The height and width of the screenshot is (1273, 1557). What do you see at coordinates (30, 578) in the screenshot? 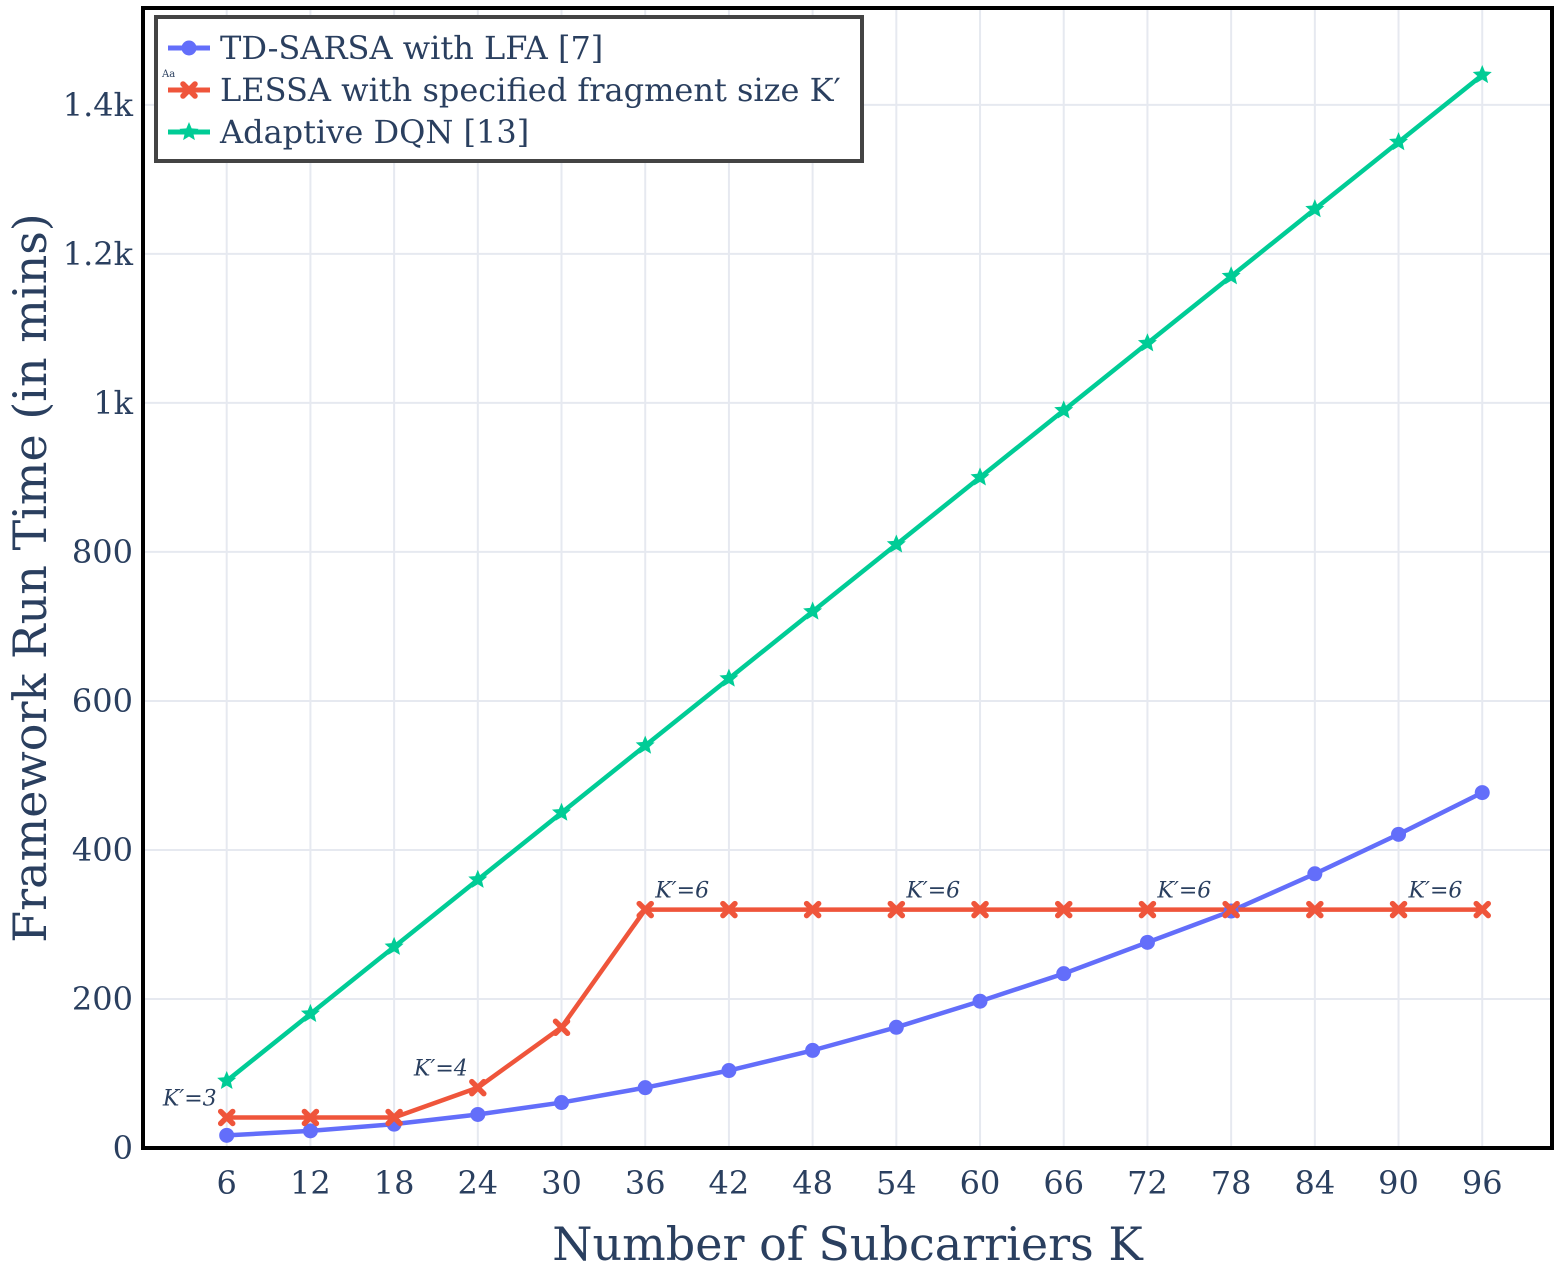
I see `y-axis-title: Framework Run Time (in mins)` at bounding box center [30, 578].